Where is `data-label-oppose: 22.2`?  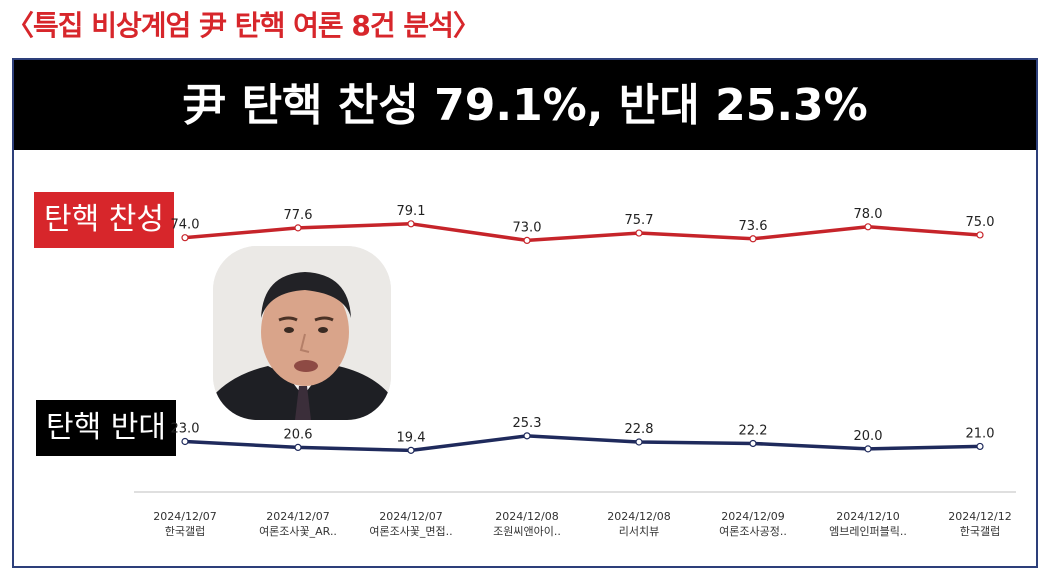 data-label-oppose: 22.2 is located at coordinates (753, 430).